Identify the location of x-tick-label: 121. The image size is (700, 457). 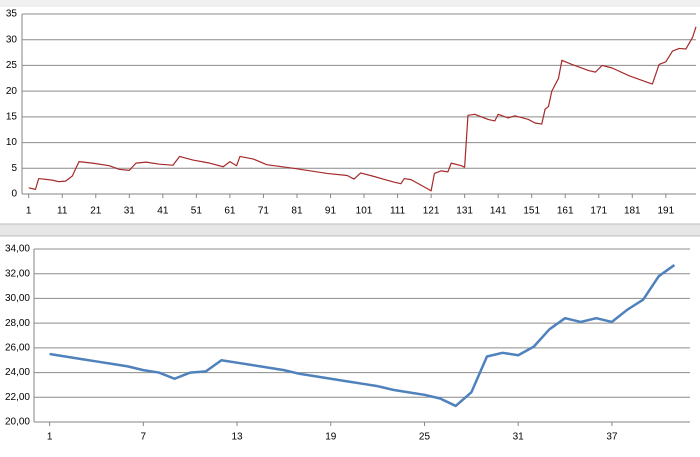
(431, 211).